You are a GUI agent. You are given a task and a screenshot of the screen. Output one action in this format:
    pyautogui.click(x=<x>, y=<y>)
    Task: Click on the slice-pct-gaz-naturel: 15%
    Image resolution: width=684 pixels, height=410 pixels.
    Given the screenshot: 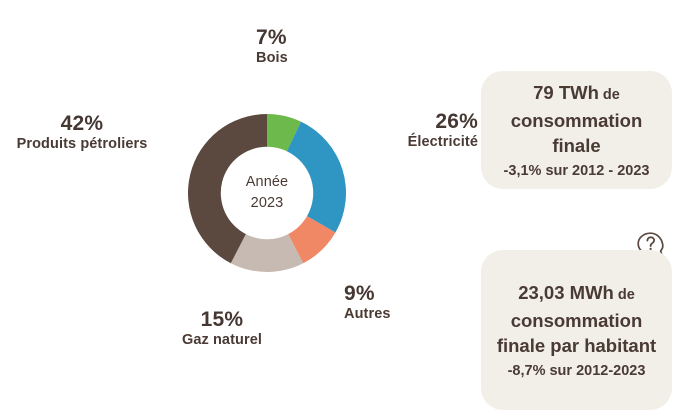 What is the action you would take?
    pyautogui.click(x=222, y=319)
    